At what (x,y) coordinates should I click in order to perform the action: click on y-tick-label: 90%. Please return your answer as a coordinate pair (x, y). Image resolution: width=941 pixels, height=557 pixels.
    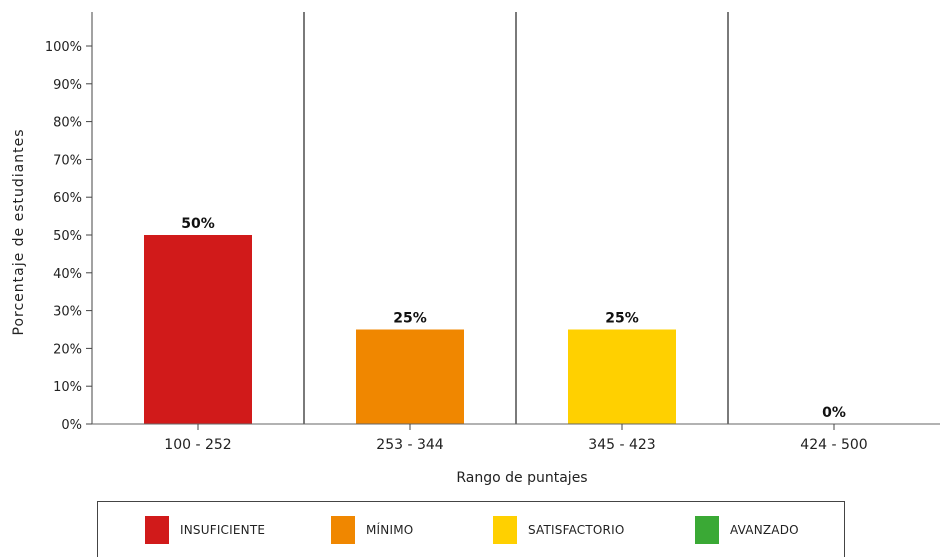
    Looking at the image, I should click on (67, 85).